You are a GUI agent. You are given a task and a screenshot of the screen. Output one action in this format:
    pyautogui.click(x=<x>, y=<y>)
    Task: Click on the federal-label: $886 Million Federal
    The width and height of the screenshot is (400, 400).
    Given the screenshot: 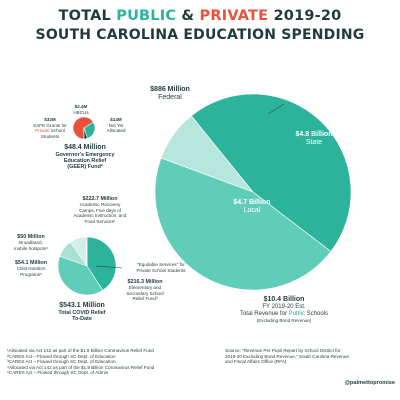 What is the action you would take?
    pyautogui.click(x=170, y=94)
    